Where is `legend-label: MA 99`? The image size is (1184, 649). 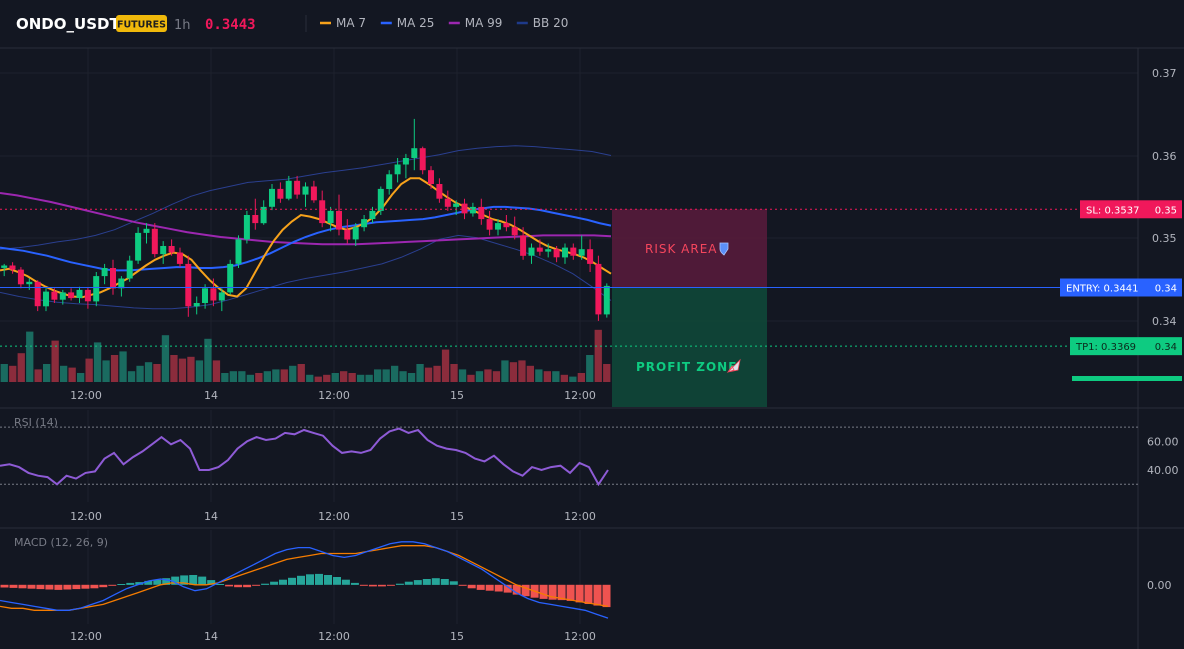 legend-label: MA 99 is located at coordinates (484, 23).